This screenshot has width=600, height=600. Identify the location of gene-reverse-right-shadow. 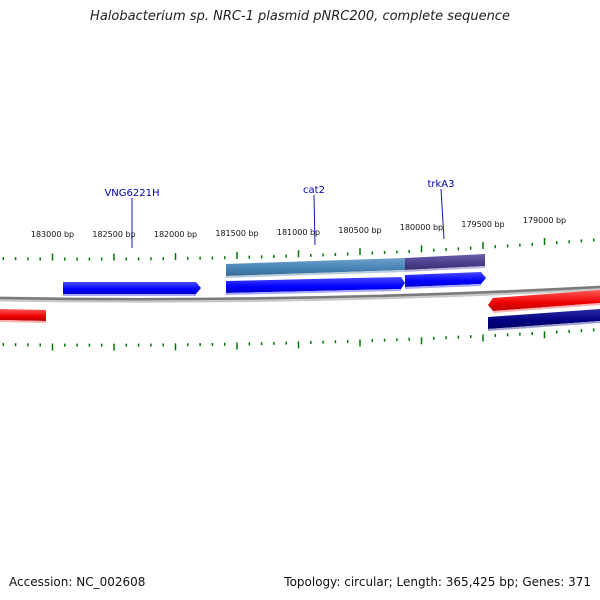
(546, 308).